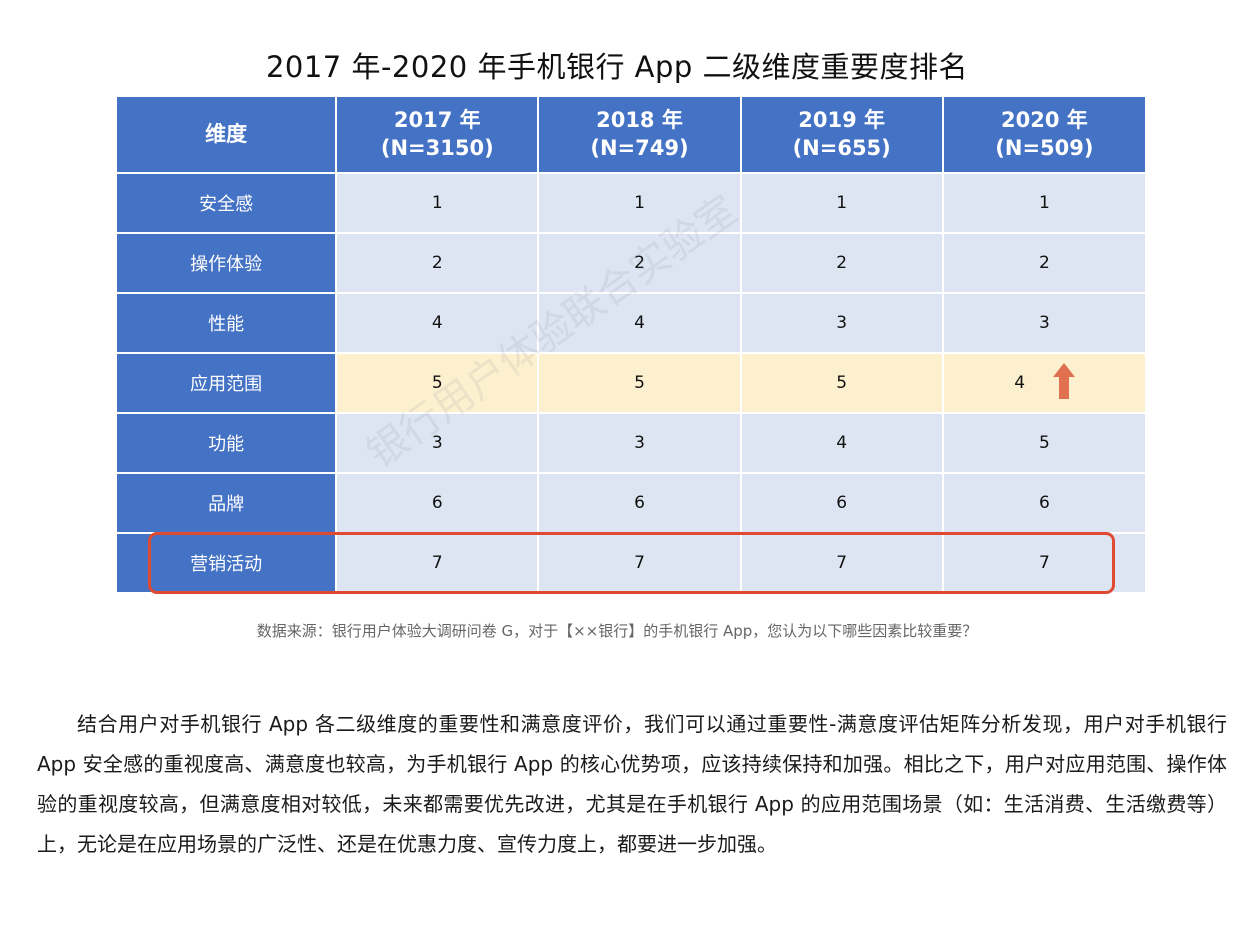  I want to click on table-row: 功能 3 3 4 5, so click(631, 443).